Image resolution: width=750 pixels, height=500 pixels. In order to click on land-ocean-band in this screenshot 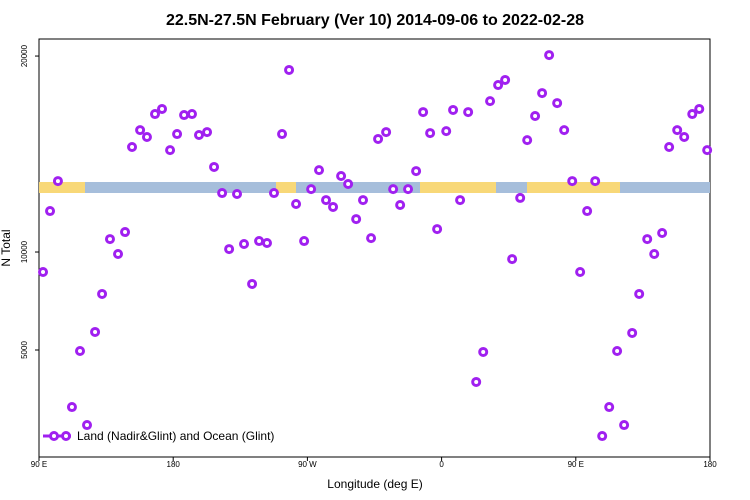, I will do `click(374, 187)`.